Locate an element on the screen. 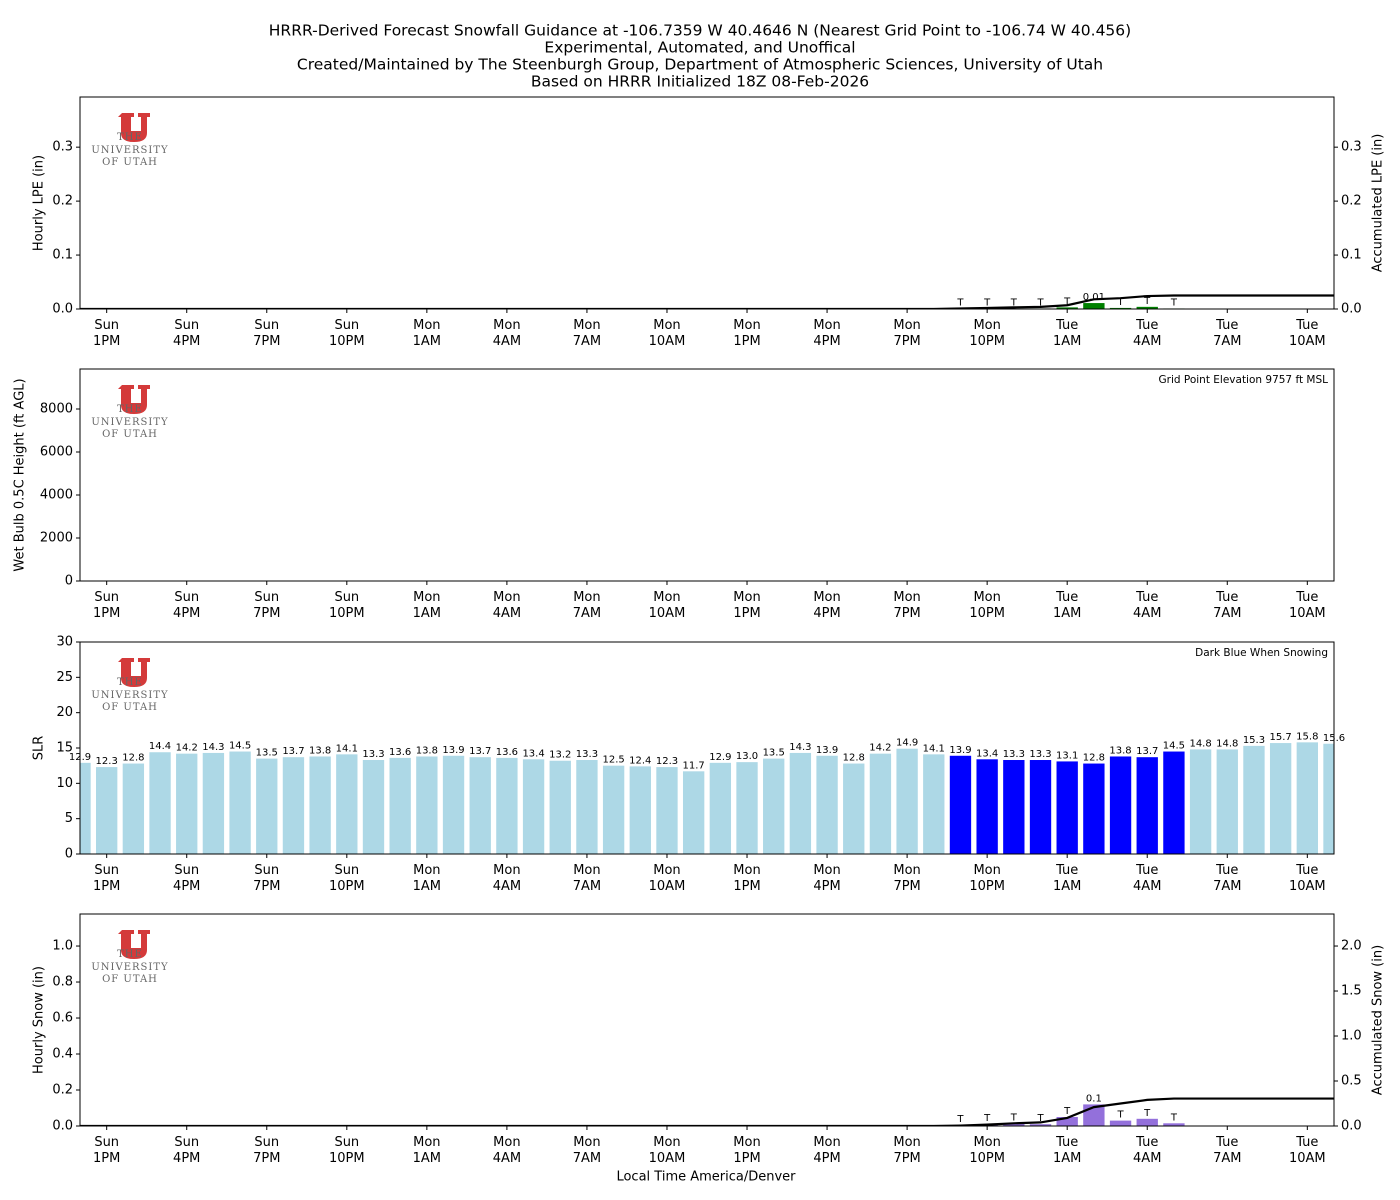 This screenshot has width=1400, height=1200. x-tick-label: Sun 10PM is located at coordinates (347, 1150).